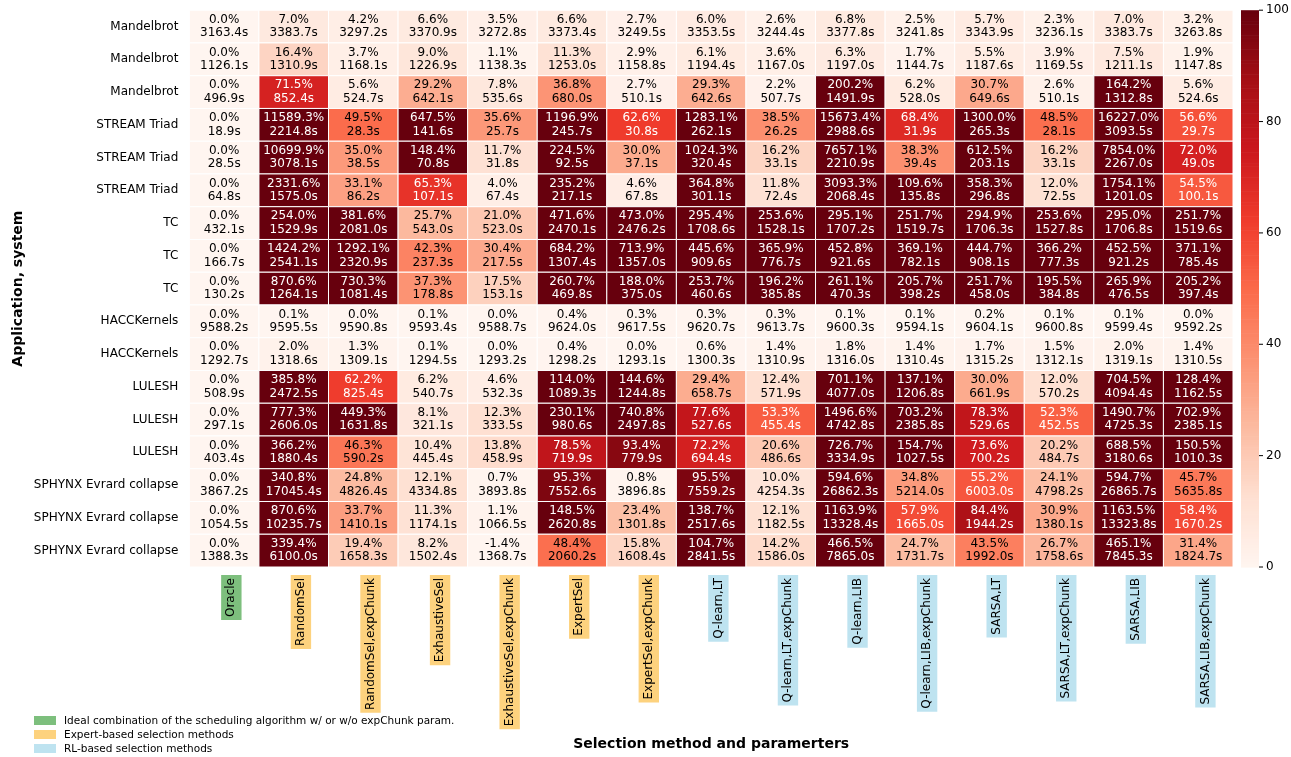 The height and width of the screenshot is (757, 1291). Describe the element at coordinates (224, 484) in the screenshot. I see `data-label: 0.0% 3867.2s` at that location.